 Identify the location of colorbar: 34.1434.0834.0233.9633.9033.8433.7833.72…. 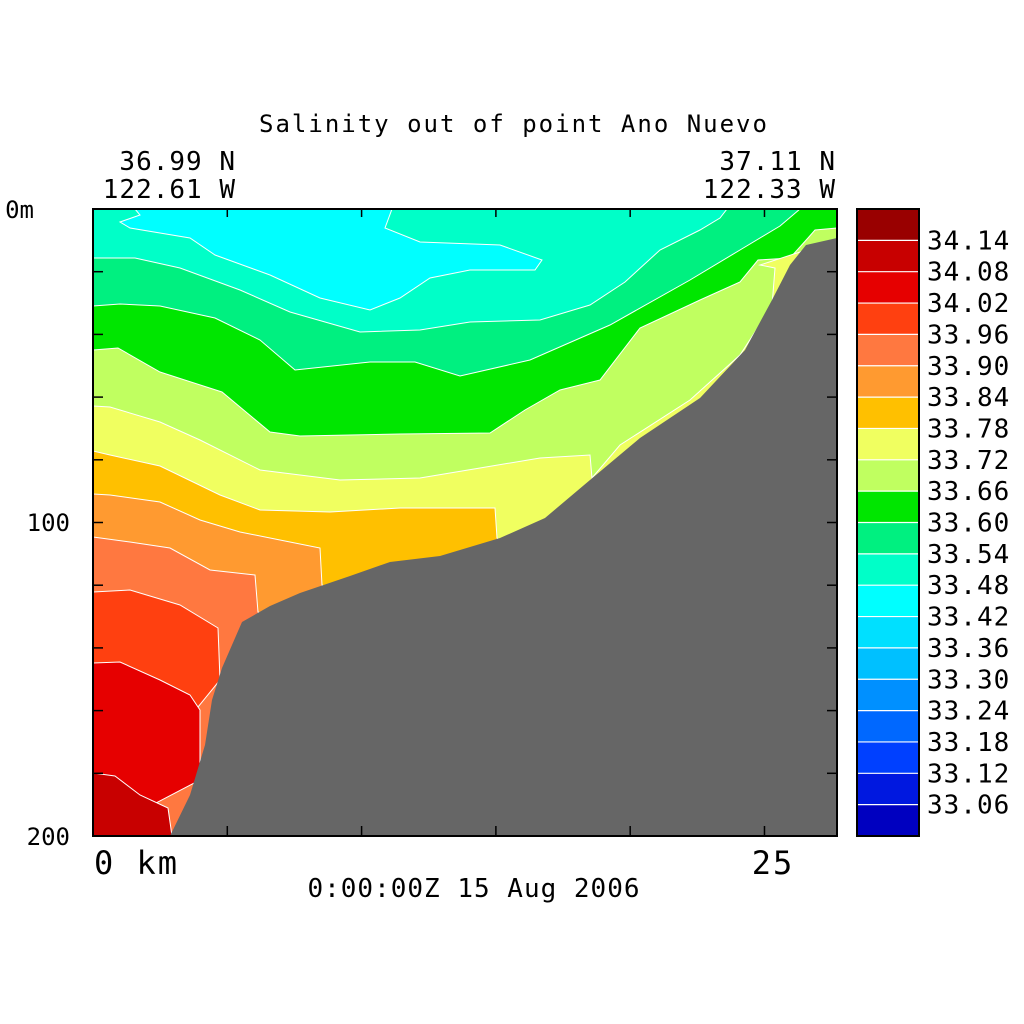
(933, 522).